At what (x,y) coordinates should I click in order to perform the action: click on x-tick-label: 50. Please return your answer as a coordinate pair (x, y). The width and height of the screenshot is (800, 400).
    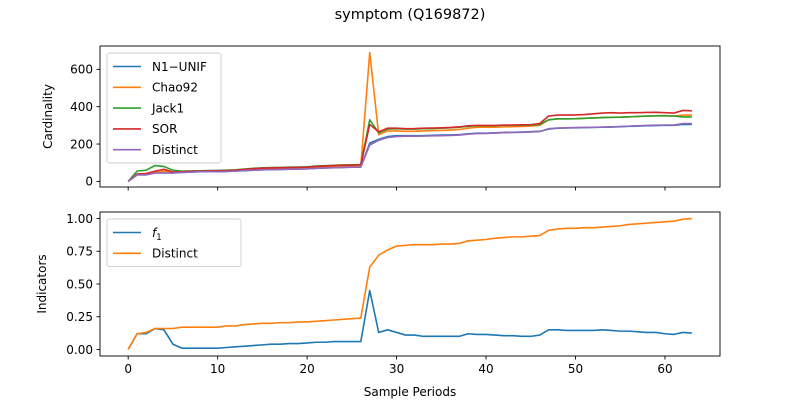
    Looking at the image, I should click on (575, 369).